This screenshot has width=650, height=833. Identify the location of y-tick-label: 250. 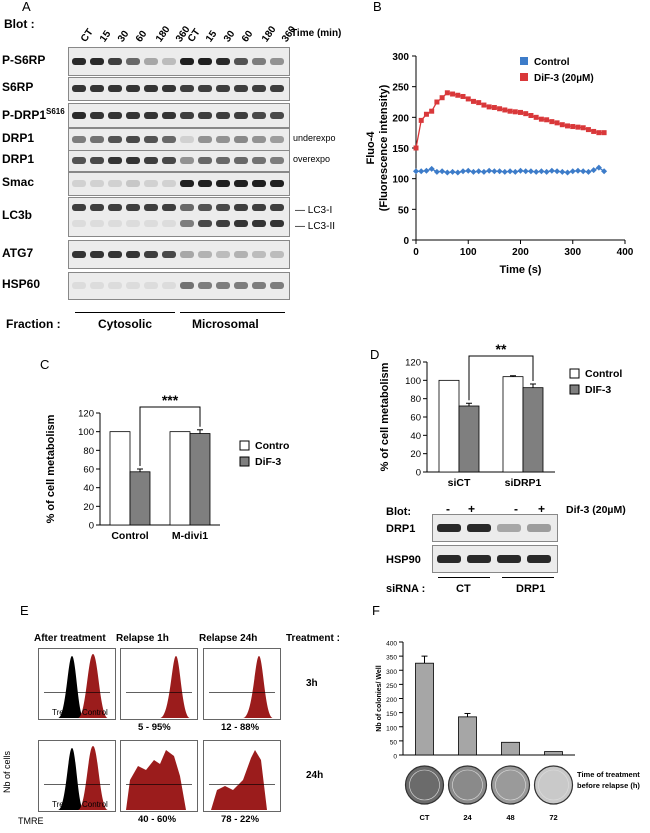
(391, 686).